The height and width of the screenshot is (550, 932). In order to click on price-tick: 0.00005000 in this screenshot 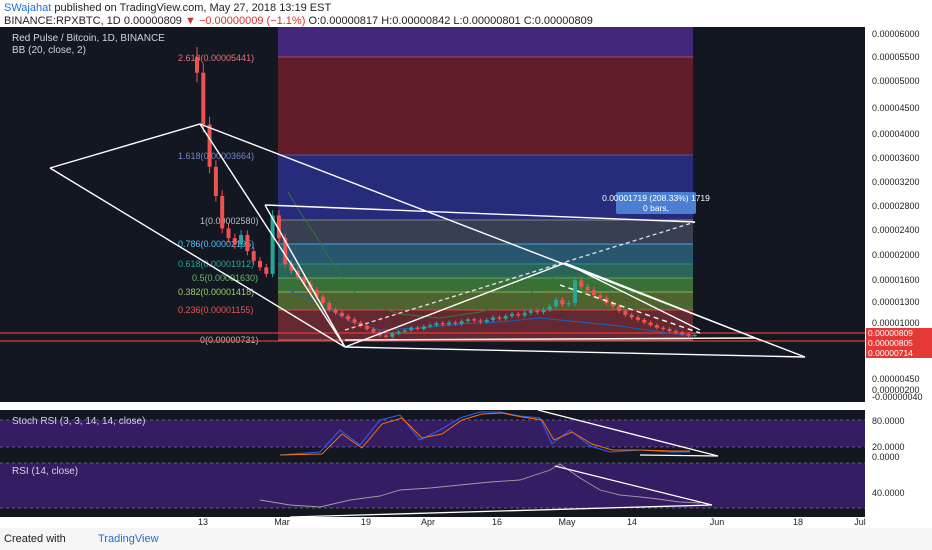, I will do `click(896, 81)`.